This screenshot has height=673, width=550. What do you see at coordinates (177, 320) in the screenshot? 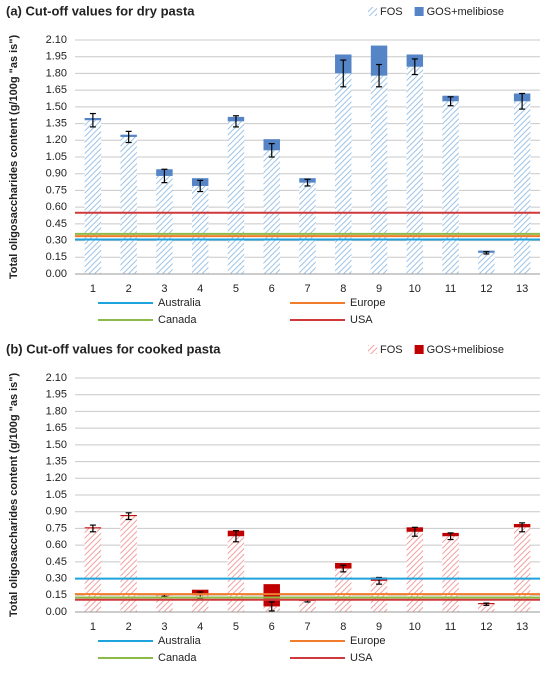
I see `legend-label: Canada` at bounding box center [177, 320].